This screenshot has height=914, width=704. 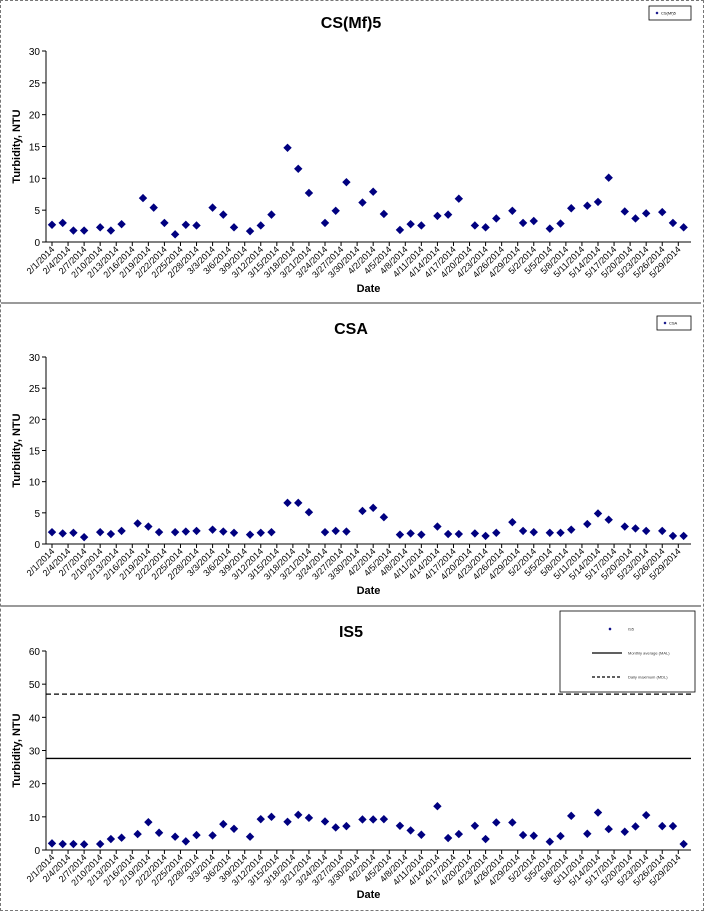 What do you see at coordinates (35, 420) in the screenshot?
I see `y-tick-label: 20` at bounding box center [35, 420].